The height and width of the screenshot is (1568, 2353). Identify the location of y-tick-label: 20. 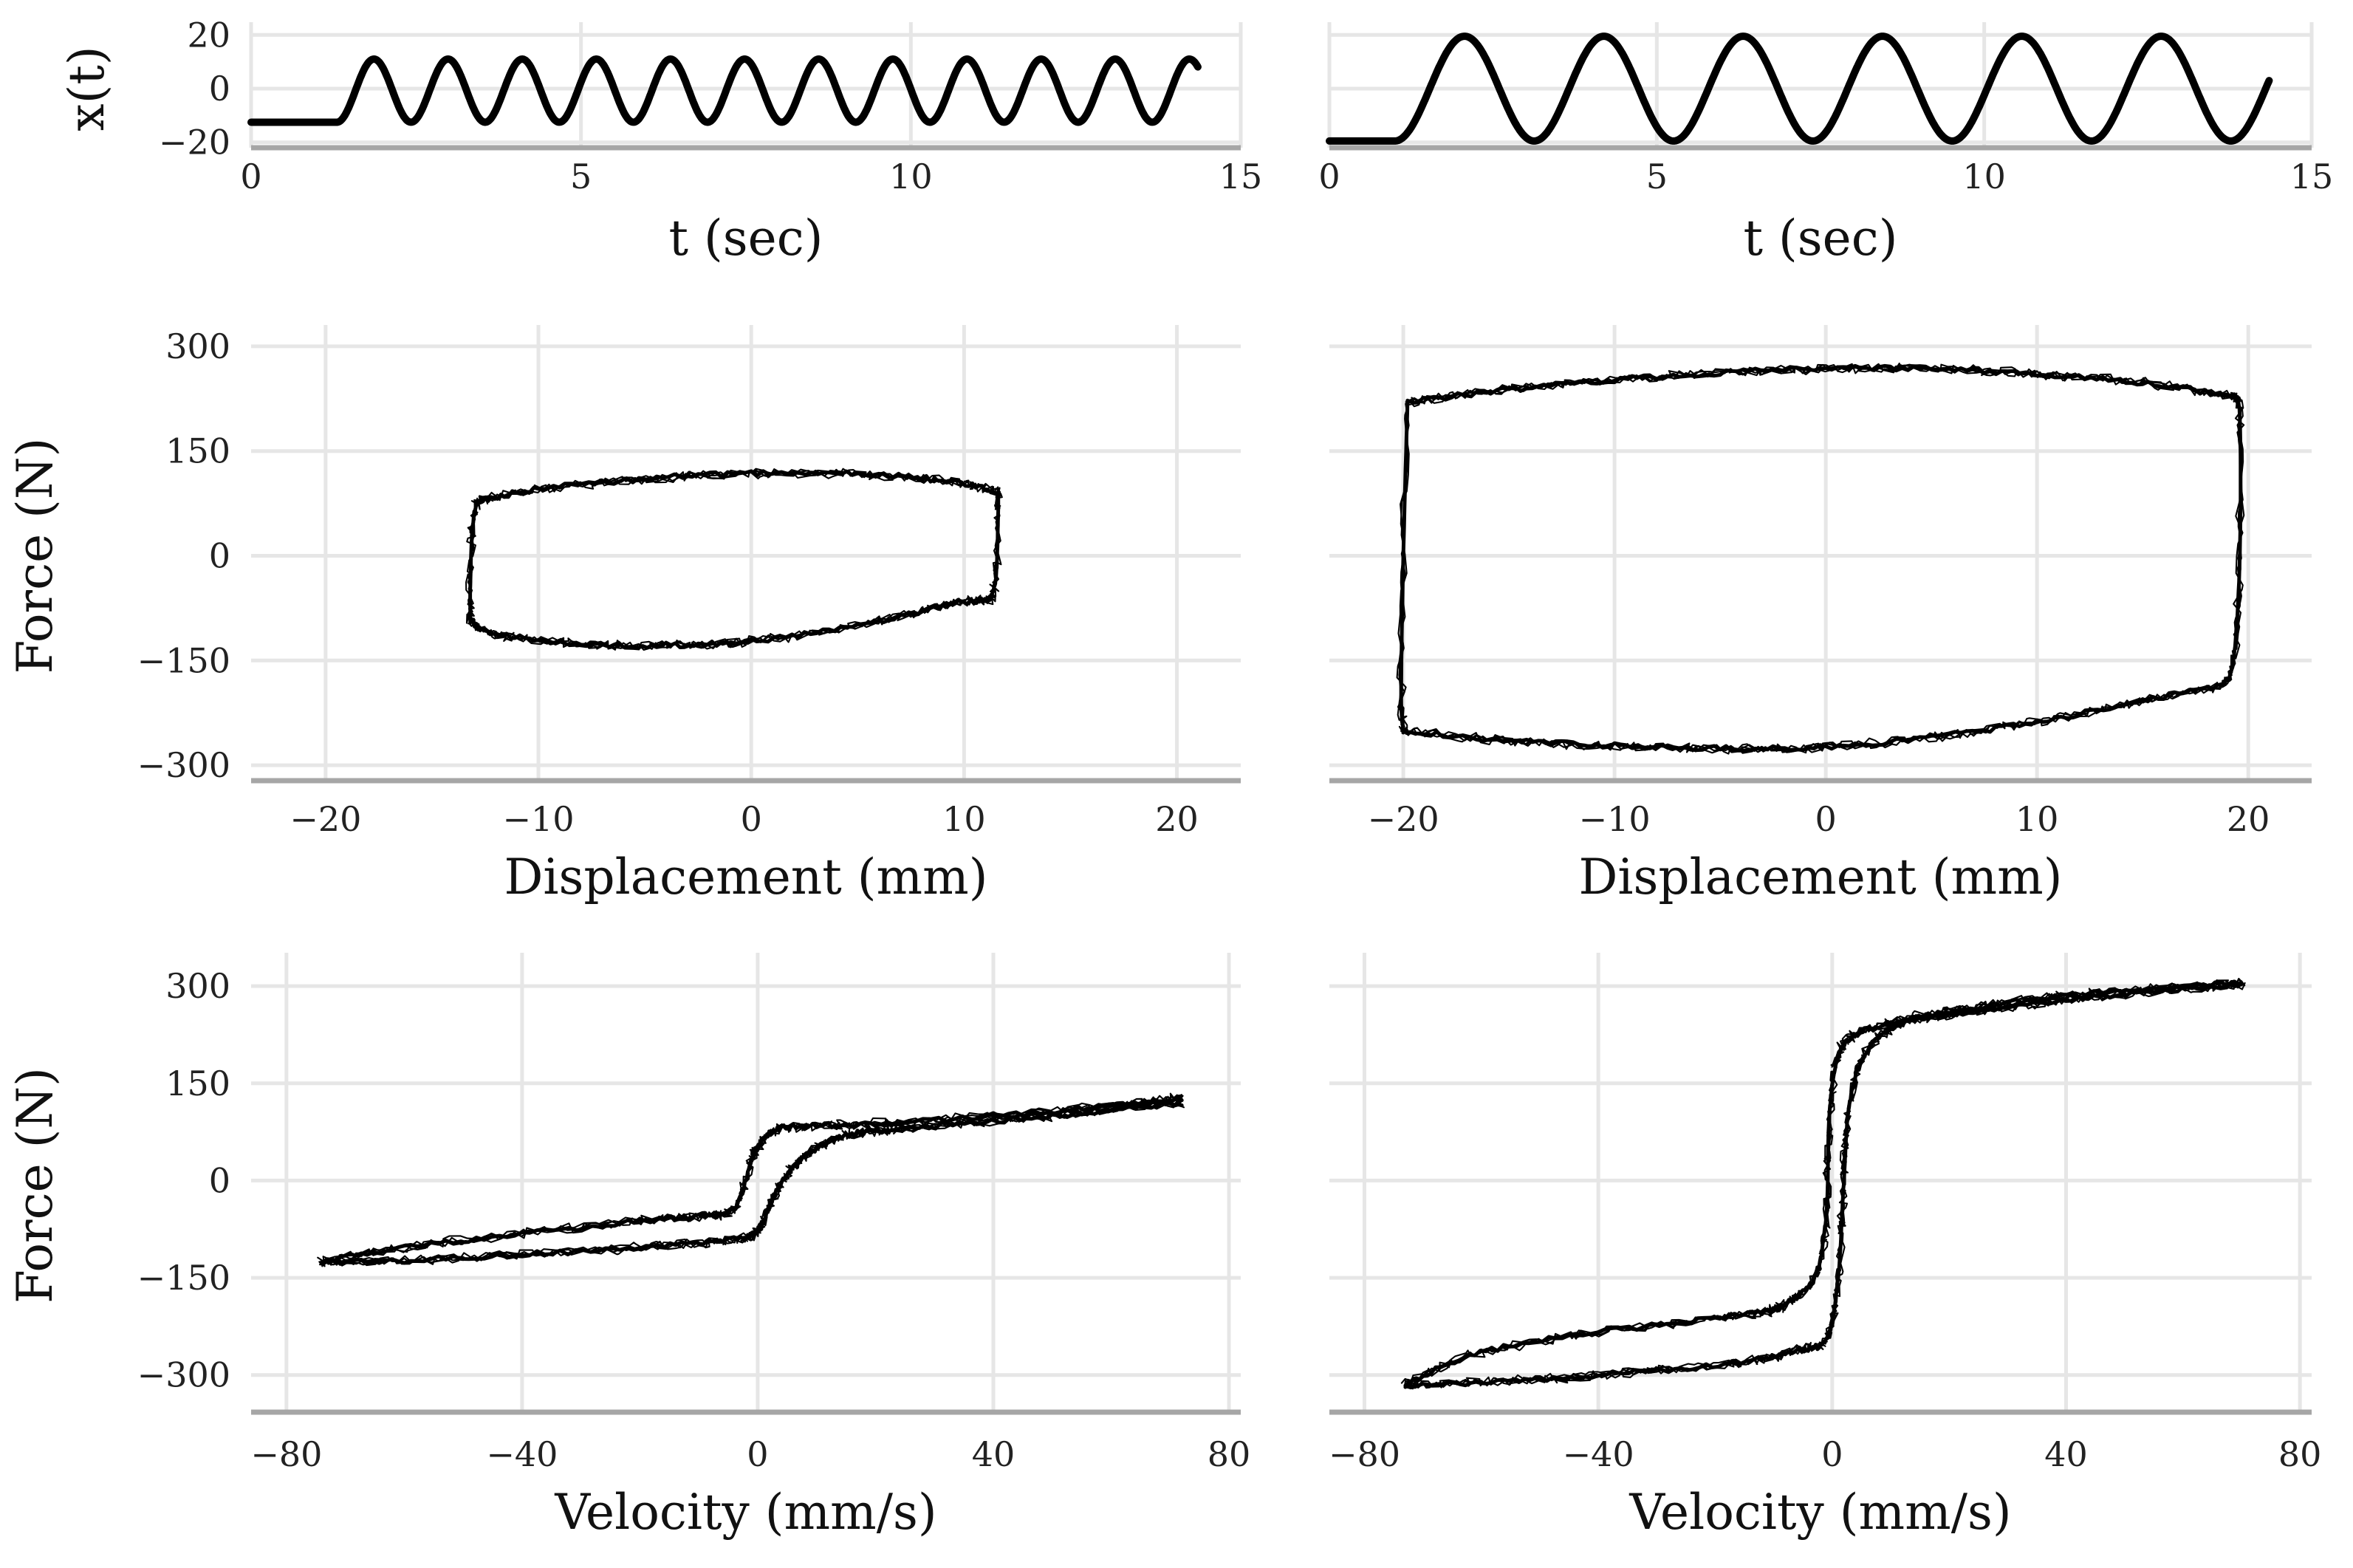
(208, 35).